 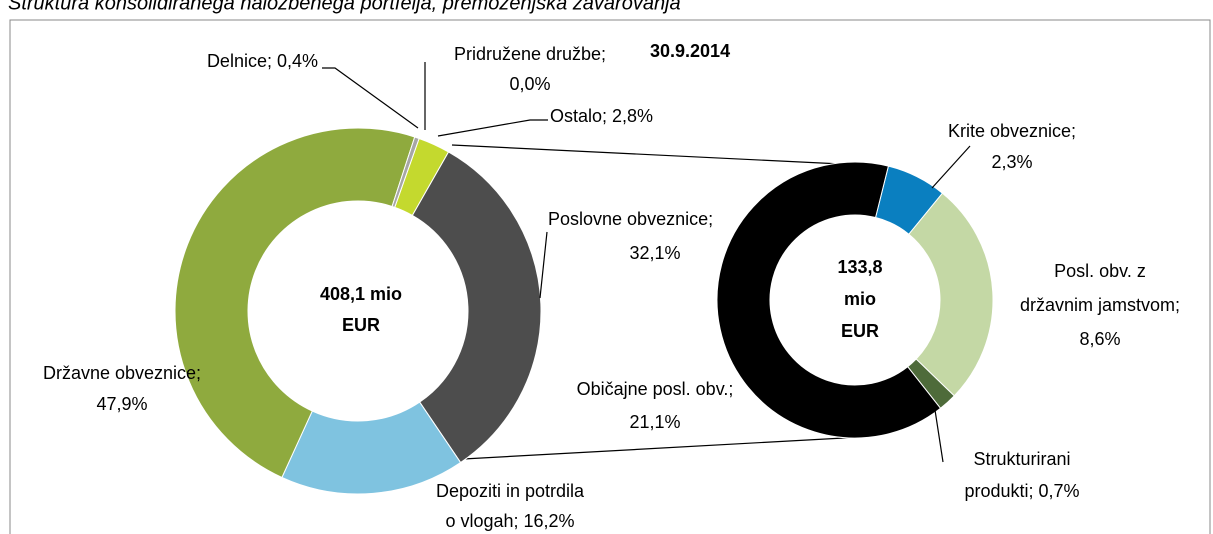 What do you see at coordinates (122, 373) in the screenshot?
I see `data-label: Državne obveznice;` at bounding box center [122, 373].